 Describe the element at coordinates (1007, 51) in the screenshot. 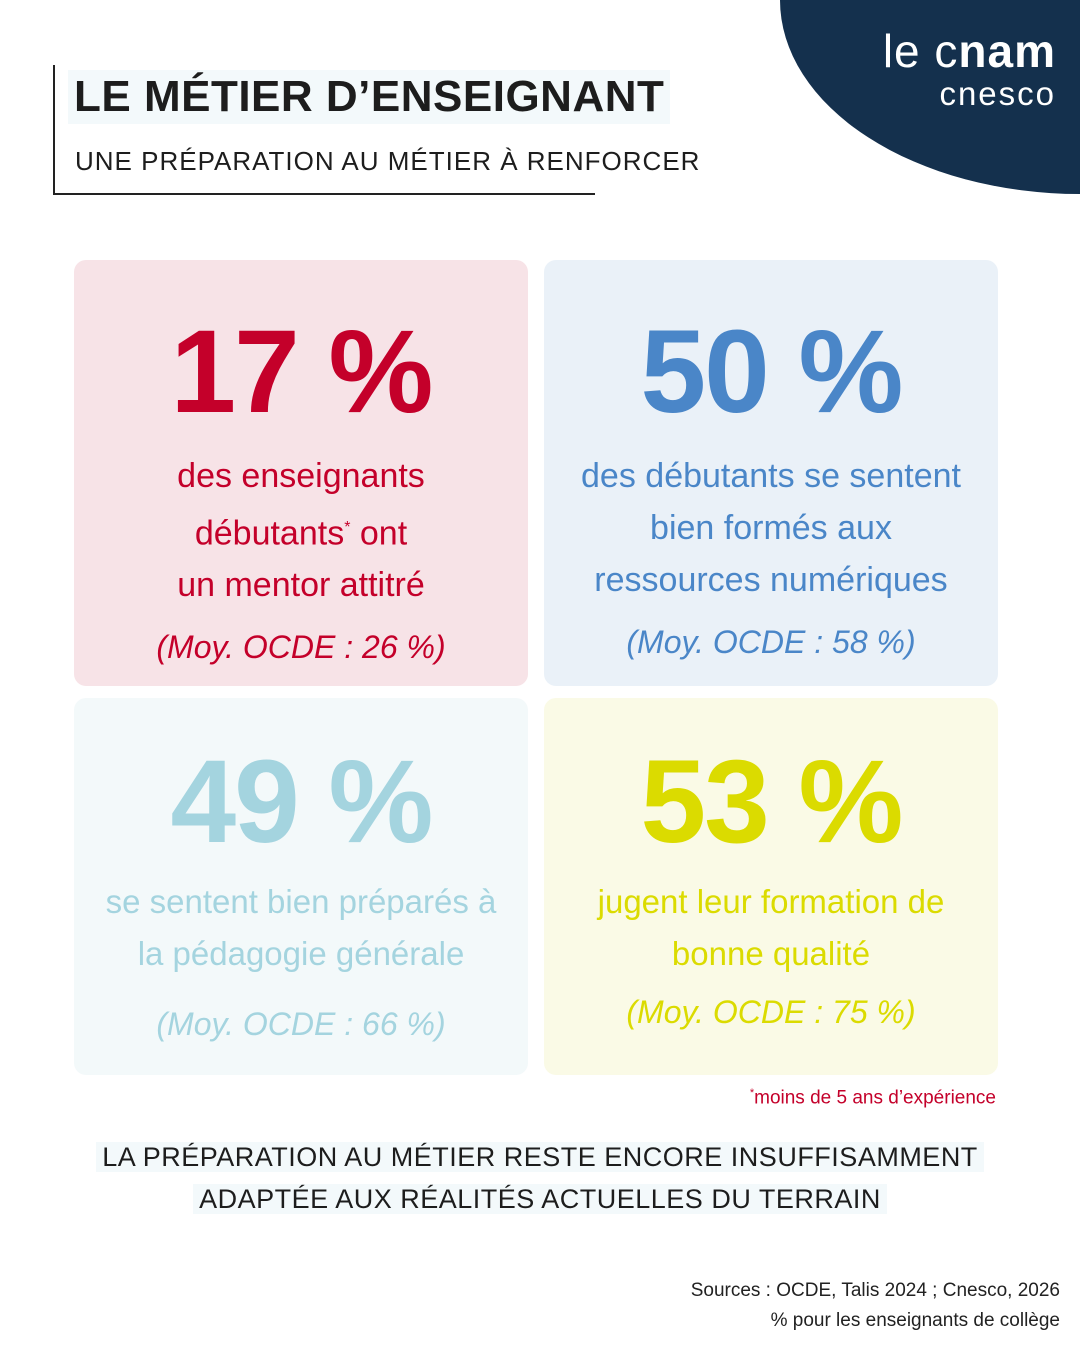

I see `logo-text-bold: nam` at that location.